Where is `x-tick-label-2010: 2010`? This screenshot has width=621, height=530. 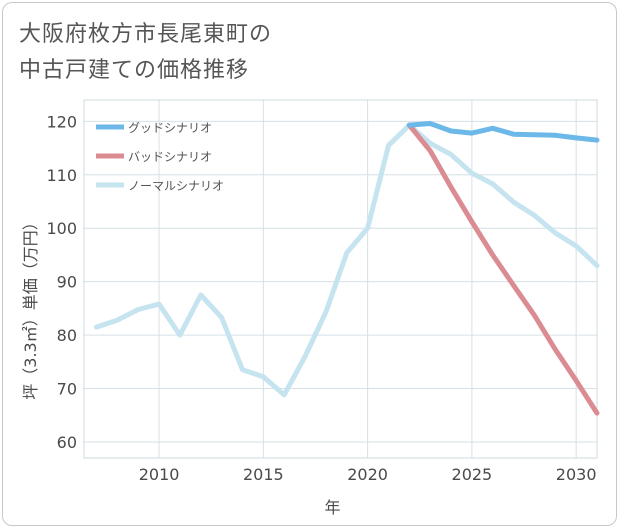
x-tick-label-2010: 2010 is located at coordinates (159, 474).